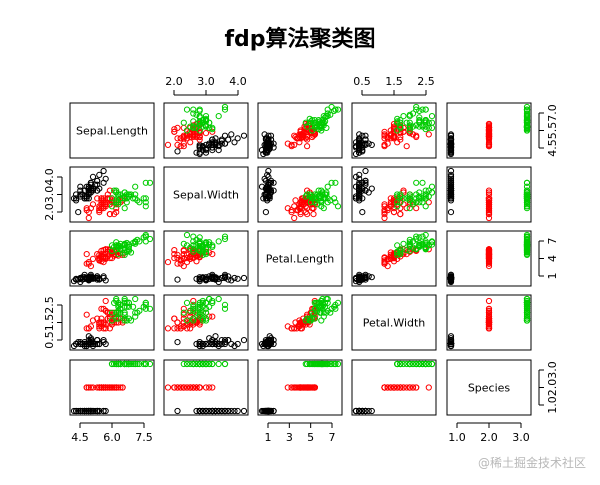  I want to click on chart-title: fdp算法聚类图, so click(299, 39).